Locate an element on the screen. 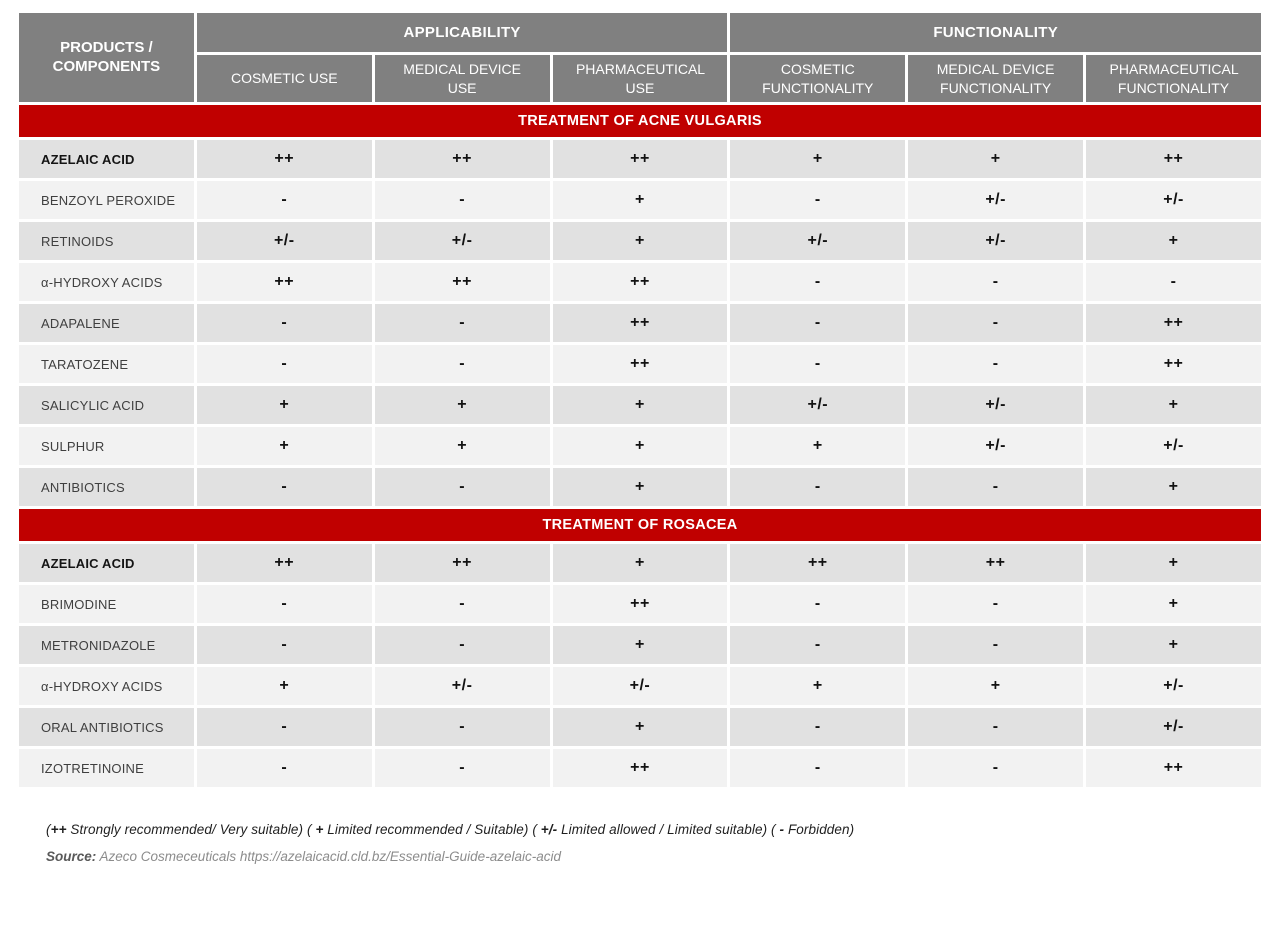  column-header-label: COSMETIC FUNCTIONALITY is located at coordinates (818, 78).